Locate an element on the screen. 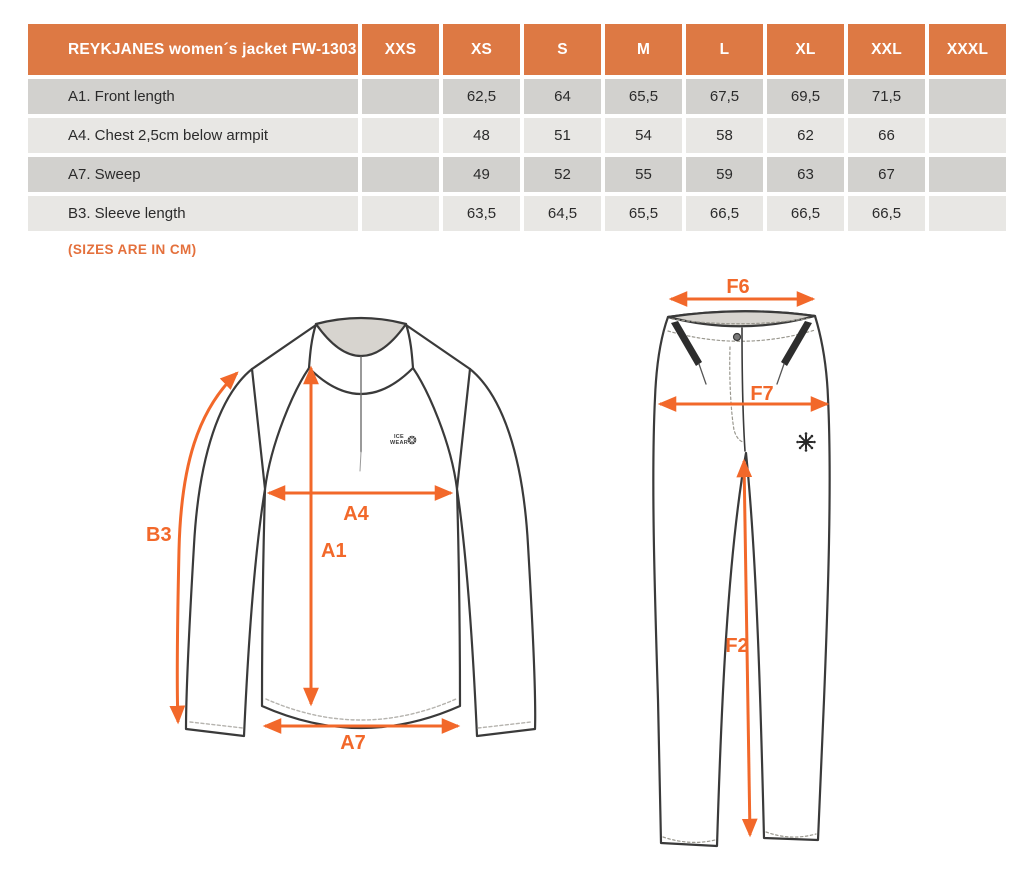 This screenshot has height=888, width=1033. jacket-right-sleeve is located at coordinates (496, 552).